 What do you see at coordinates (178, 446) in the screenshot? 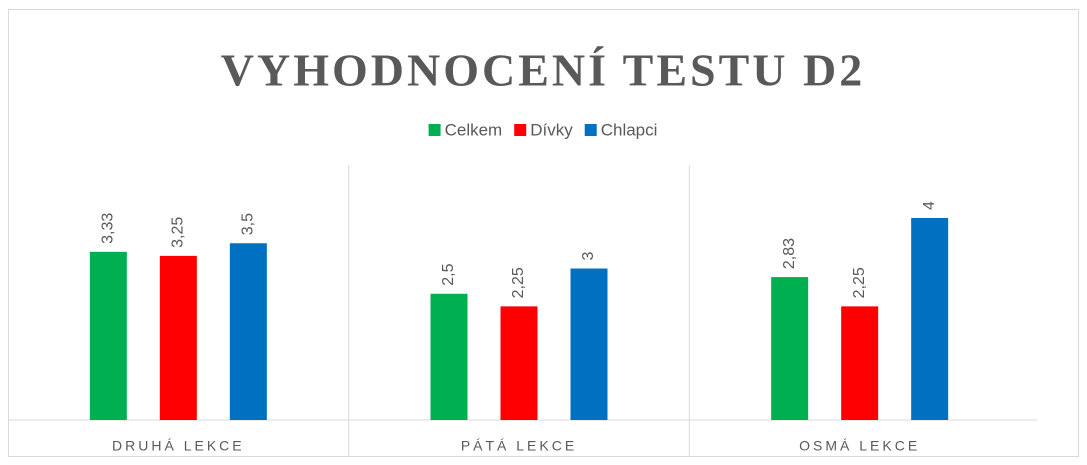
I see `x-tick-label: DRUHÁ LEKCE` at bounding box center [178, 446].